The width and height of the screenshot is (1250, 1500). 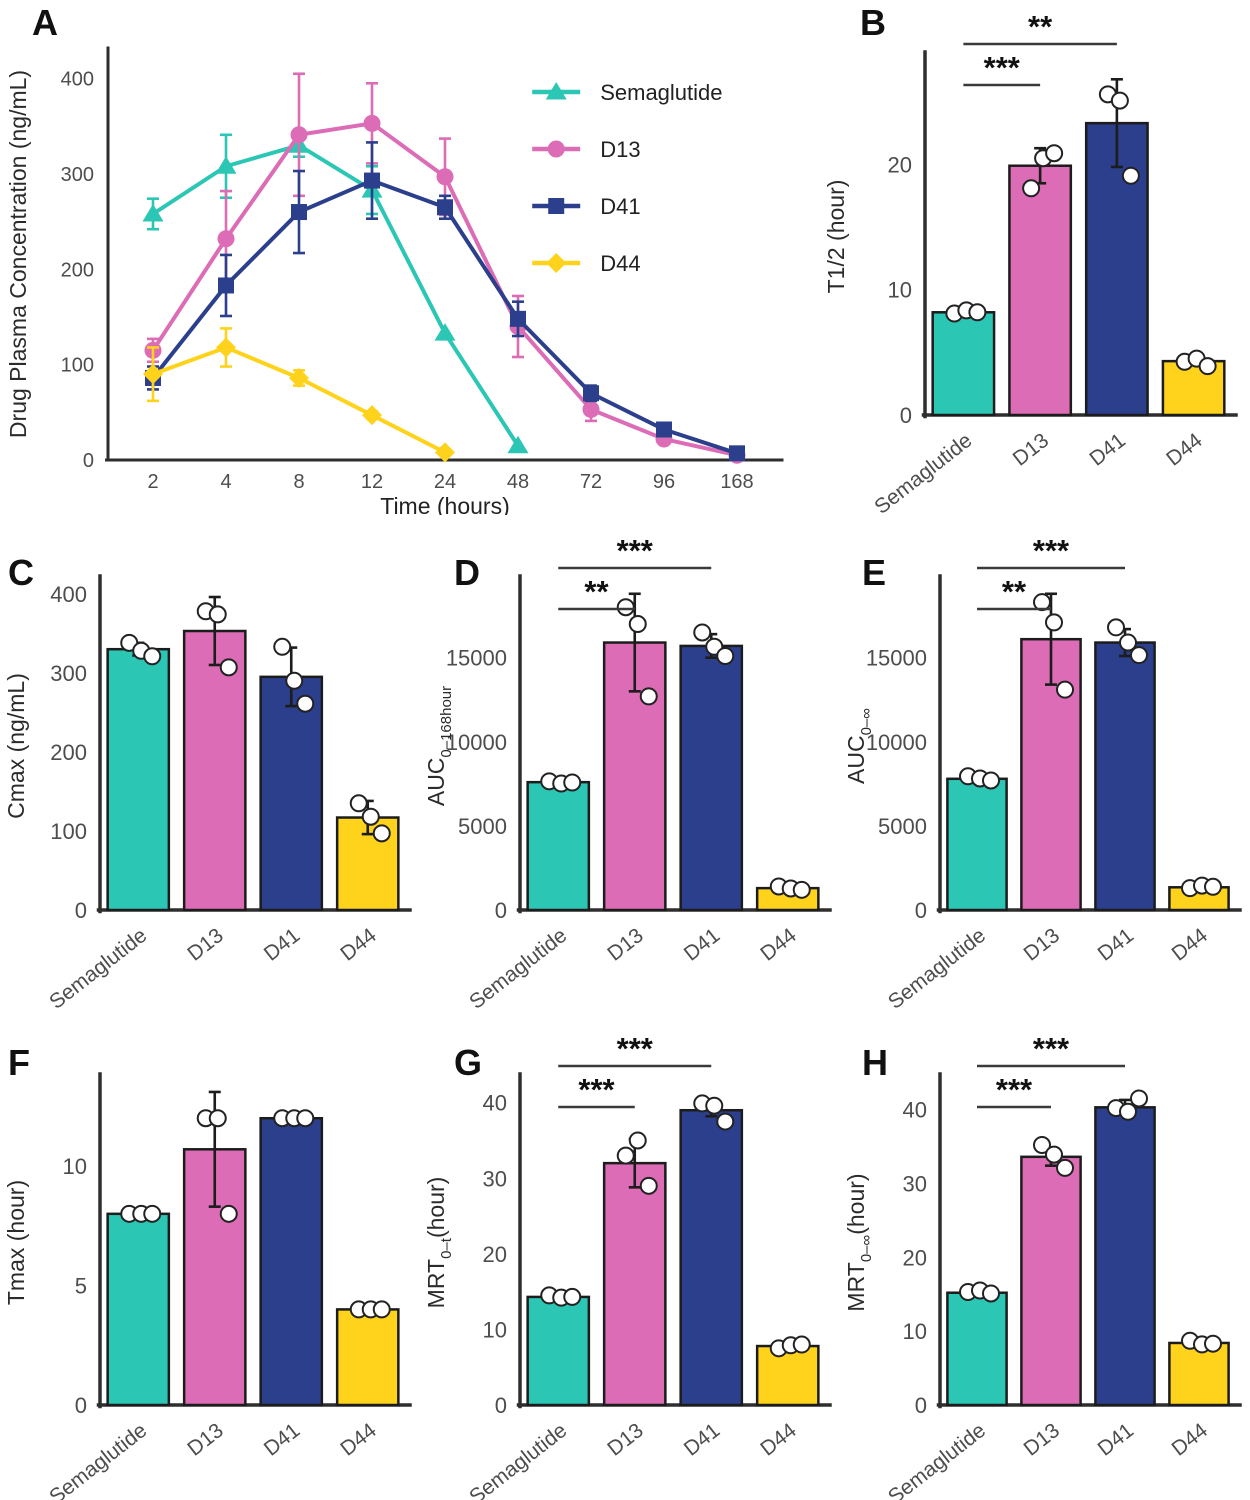 What do you see at coordinates (439, 746) in the screenshot?
I see `svg-text: AUC0–168hour` at bounding box center [439, 746].